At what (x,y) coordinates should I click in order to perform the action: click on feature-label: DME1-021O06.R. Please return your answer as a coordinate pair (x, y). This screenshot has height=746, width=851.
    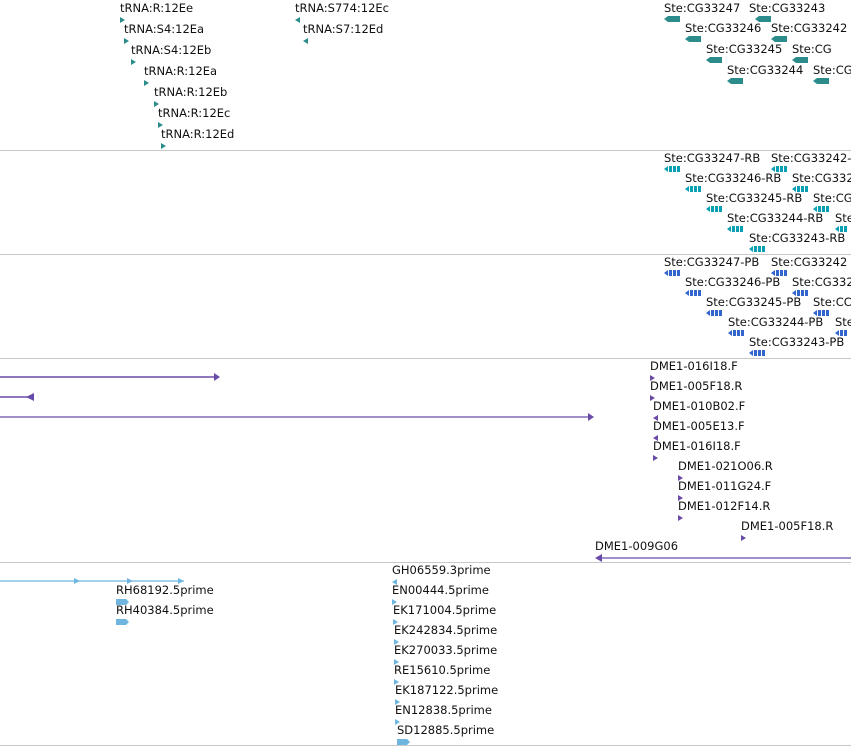
    Looking at the image, I should click on (725, 466).